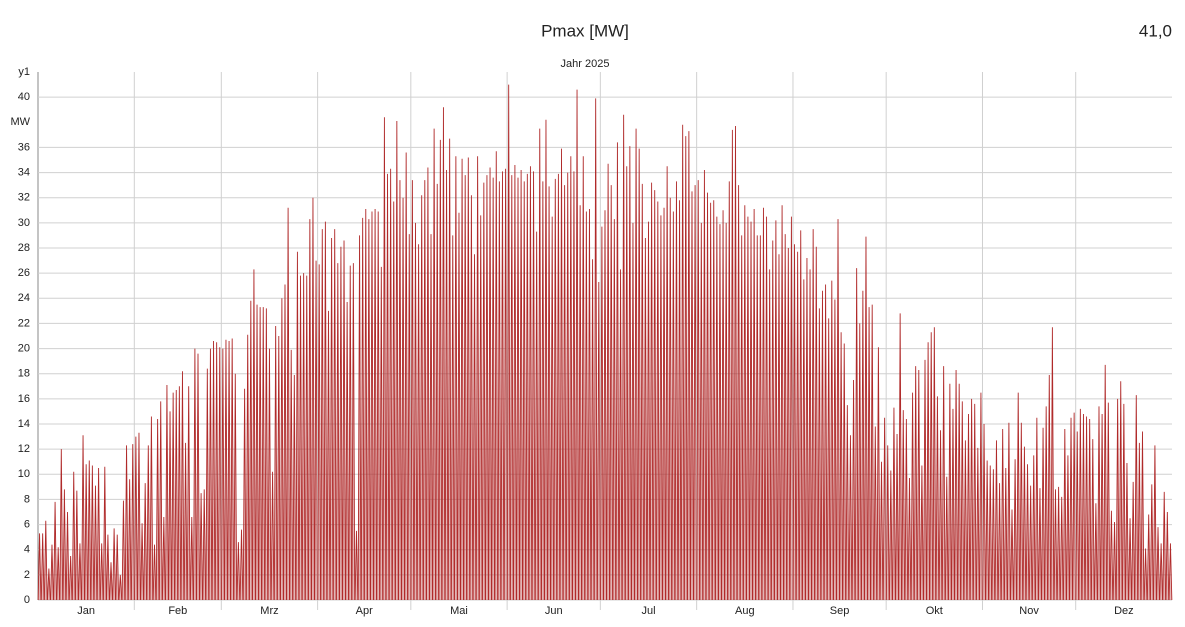 The width and height of the screenshot is (1185, 627). What do you see at coordinates (27, 524) in the screenshot?
I see `y-tick-label: 6` at bounding box center [27, 524].